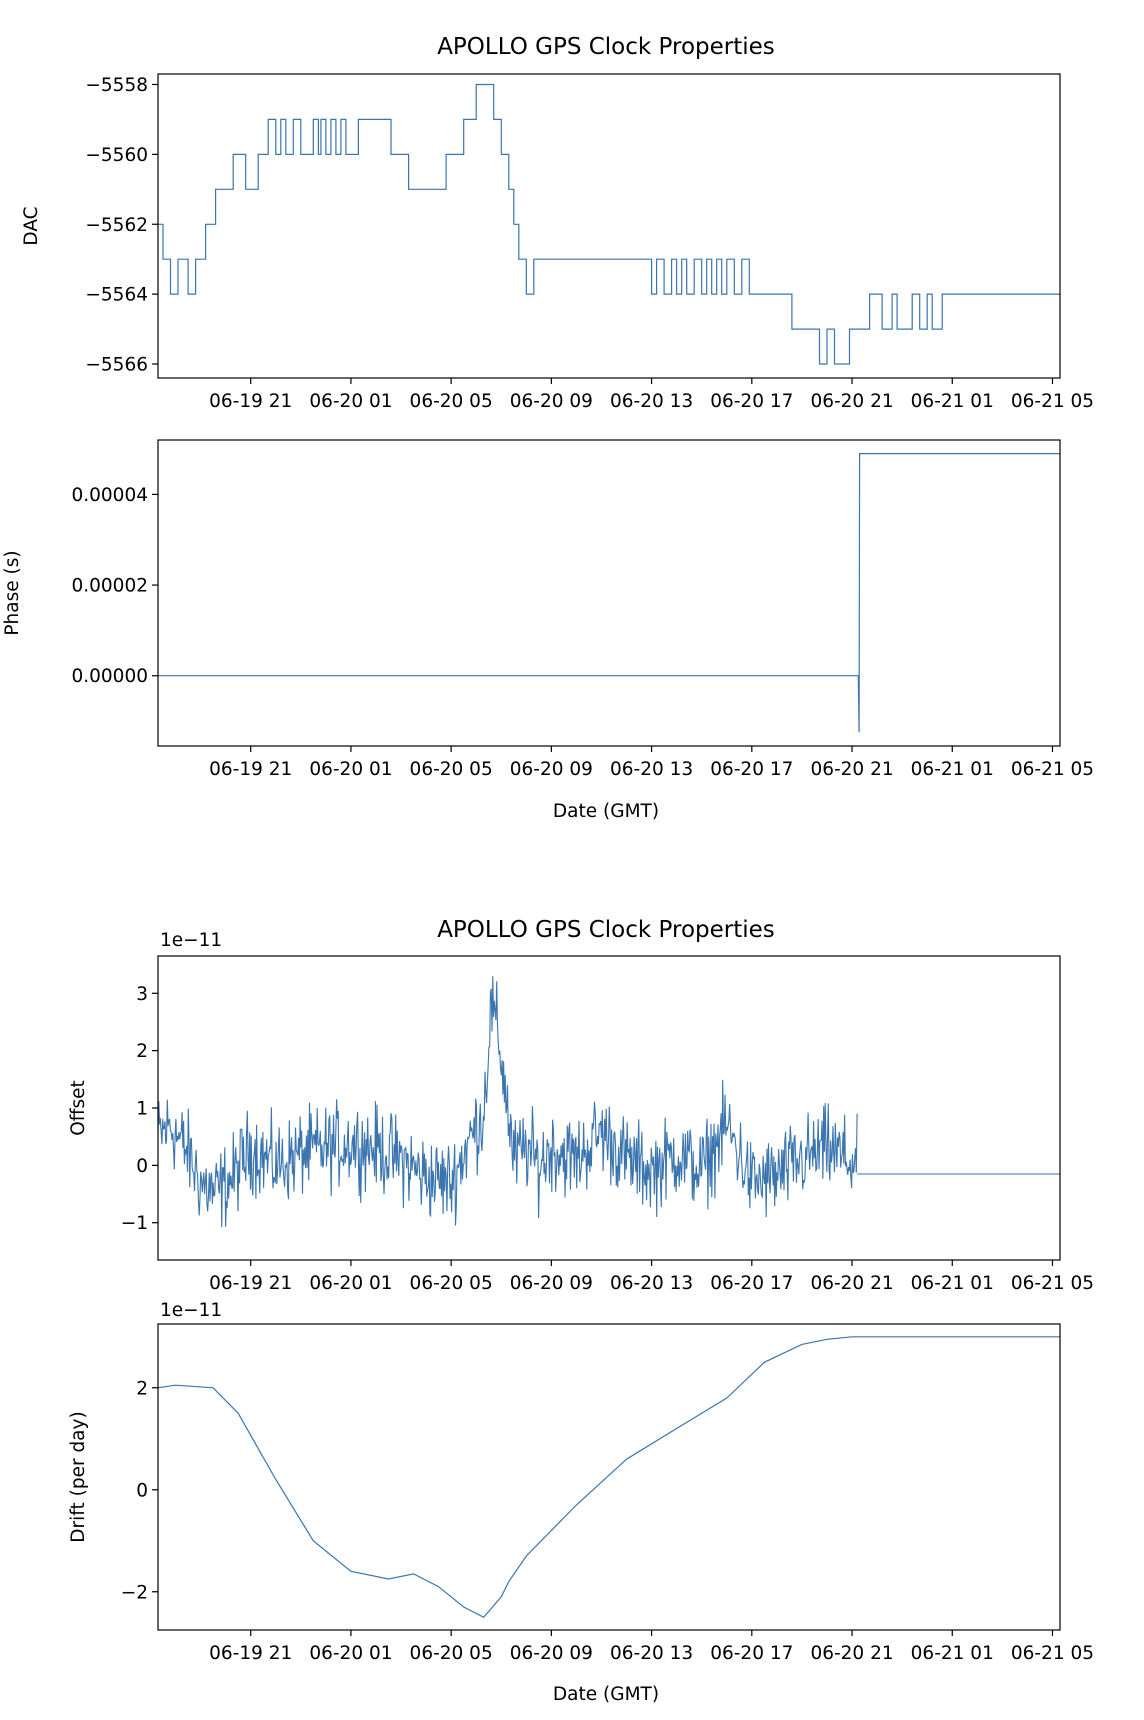  I want to click on xlabel-panel-4: Date (GMT), so click(606, 1694).